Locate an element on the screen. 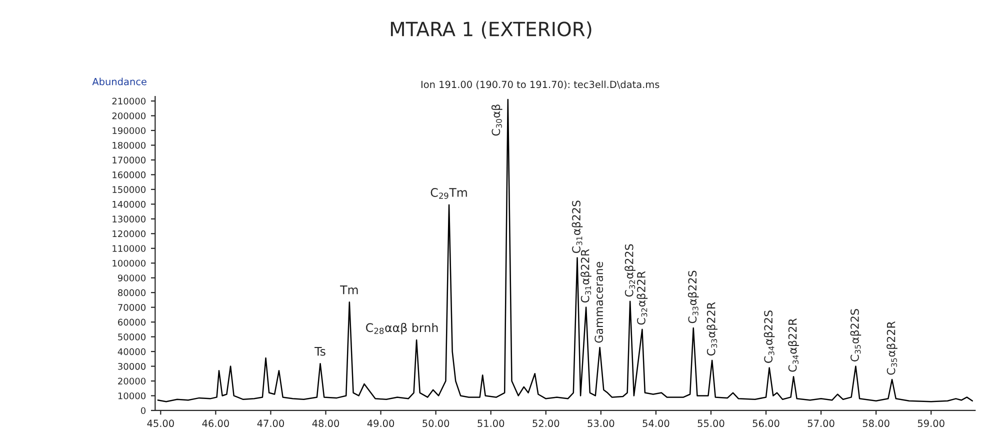 This screenshot has width=982, height=439. x-tick-label: 57.00 is located at coordinates (821, 424).